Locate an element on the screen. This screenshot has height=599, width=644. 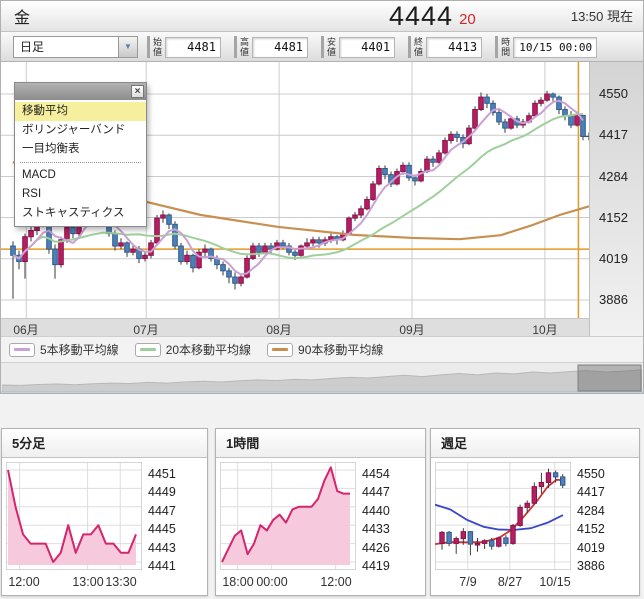
five-min-line-chart is located at coordinates (74, 516).